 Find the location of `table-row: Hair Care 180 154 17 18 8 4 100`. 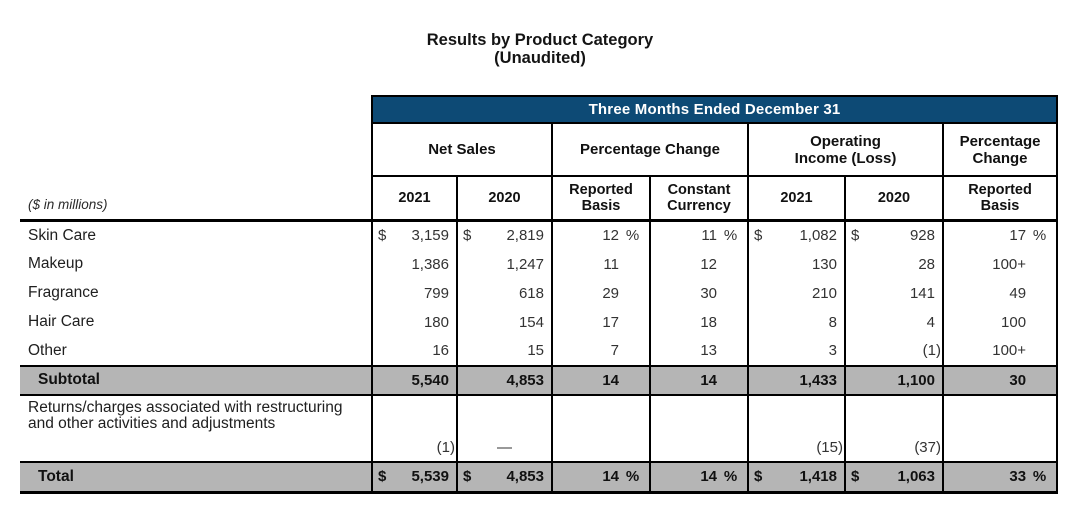

table-row: Hair Care 180 154 17 18 8 4 100 is located at coordinates (539, 322).